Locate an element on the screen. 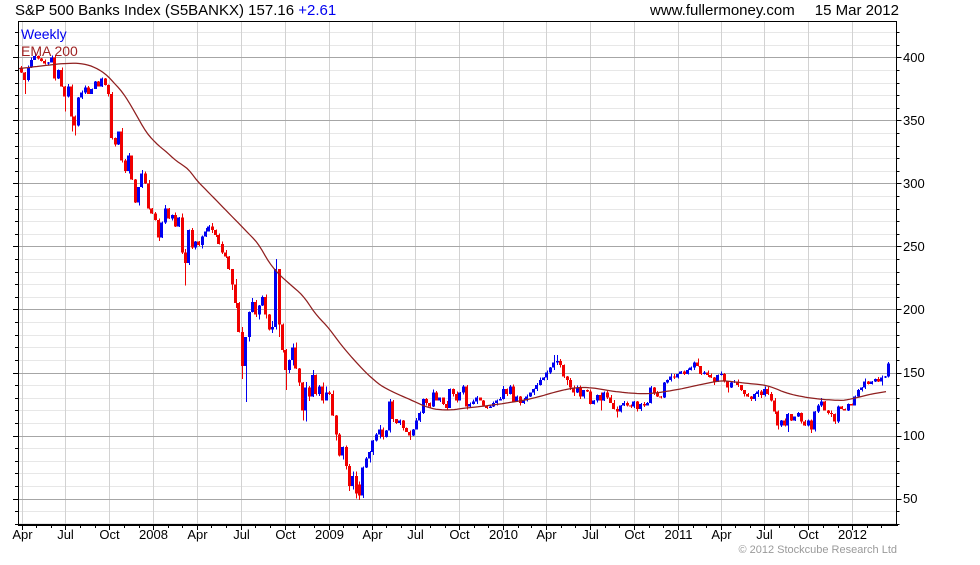  svg-text: 200 is located at coordinates (914, 309).